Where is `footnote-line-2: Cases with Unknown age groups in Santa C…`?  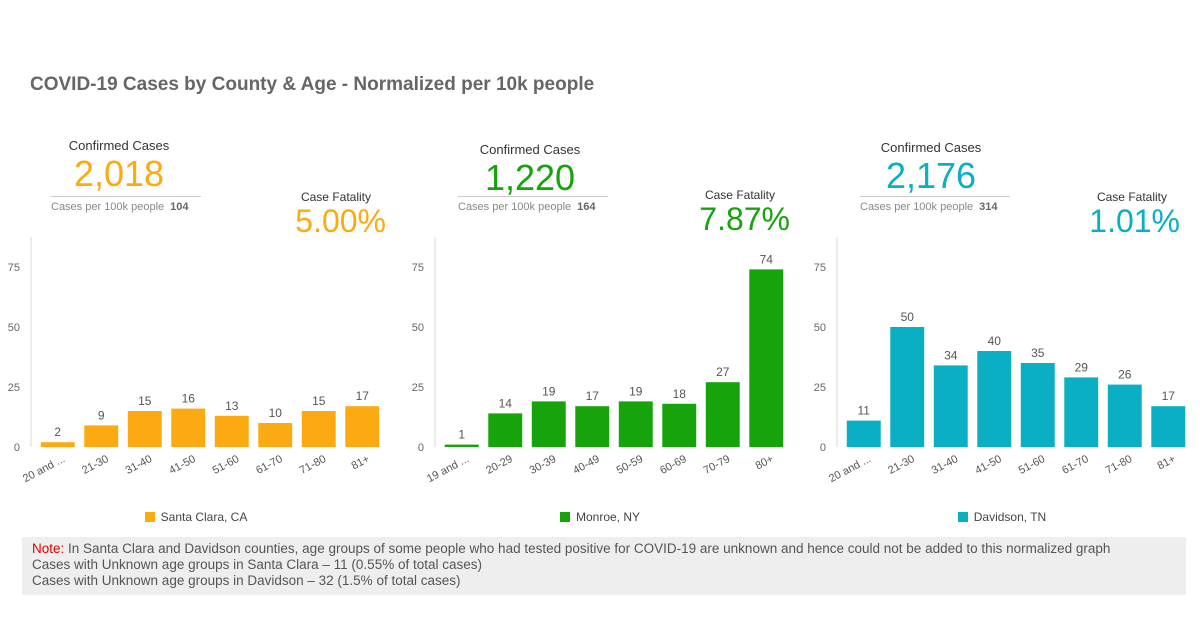
footnote-line-2: Cases with Unknown age groups in Santa C… is located at coordinates (257, 564).